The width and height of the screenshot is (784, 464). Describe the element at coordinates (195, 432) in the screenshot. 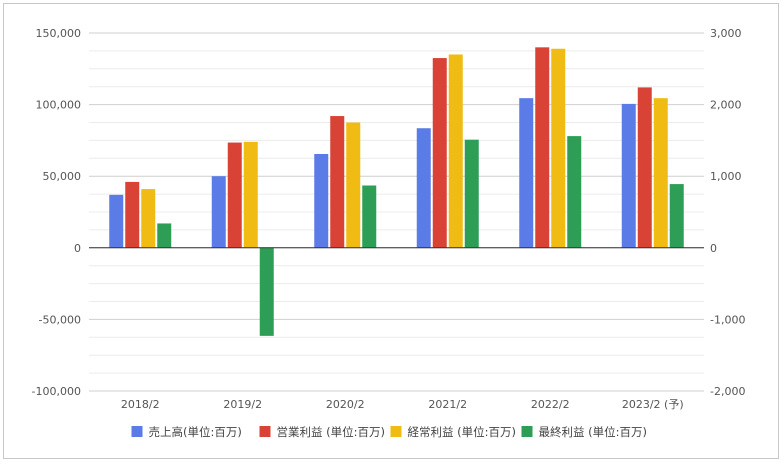

I see `legend-label-1: 売上高(単位:百万)` at that location.